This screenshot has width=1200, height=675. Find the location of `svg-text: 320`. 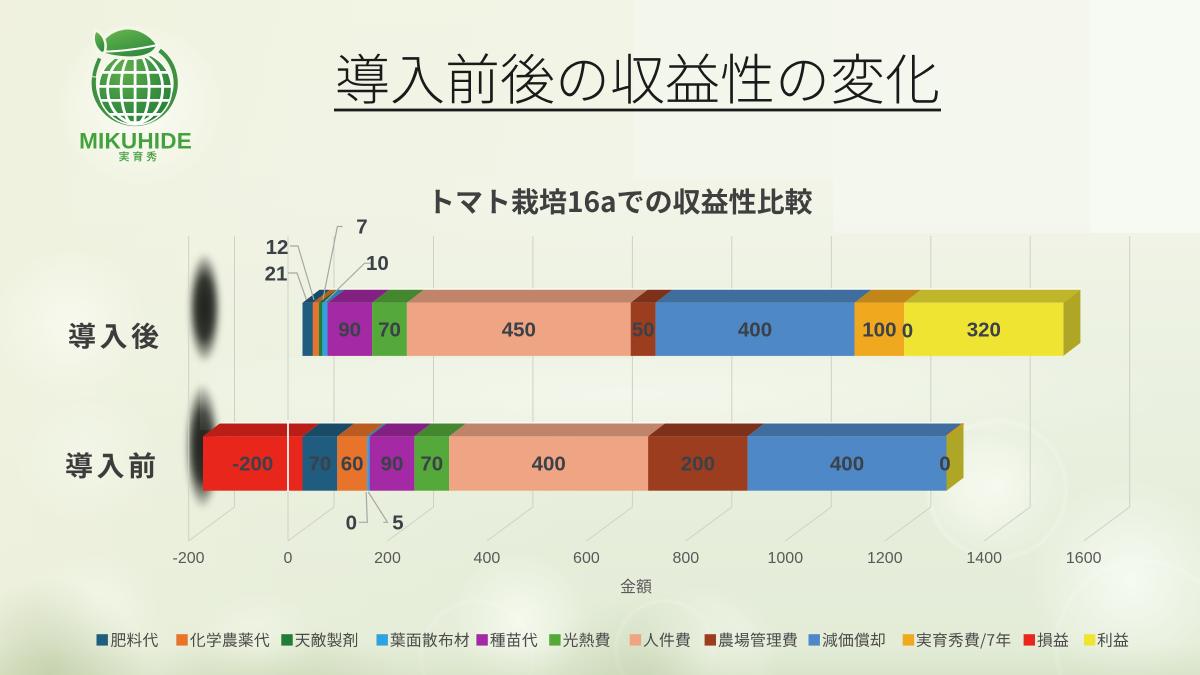

svg-text: 320 is located at coordinates (984, 329).